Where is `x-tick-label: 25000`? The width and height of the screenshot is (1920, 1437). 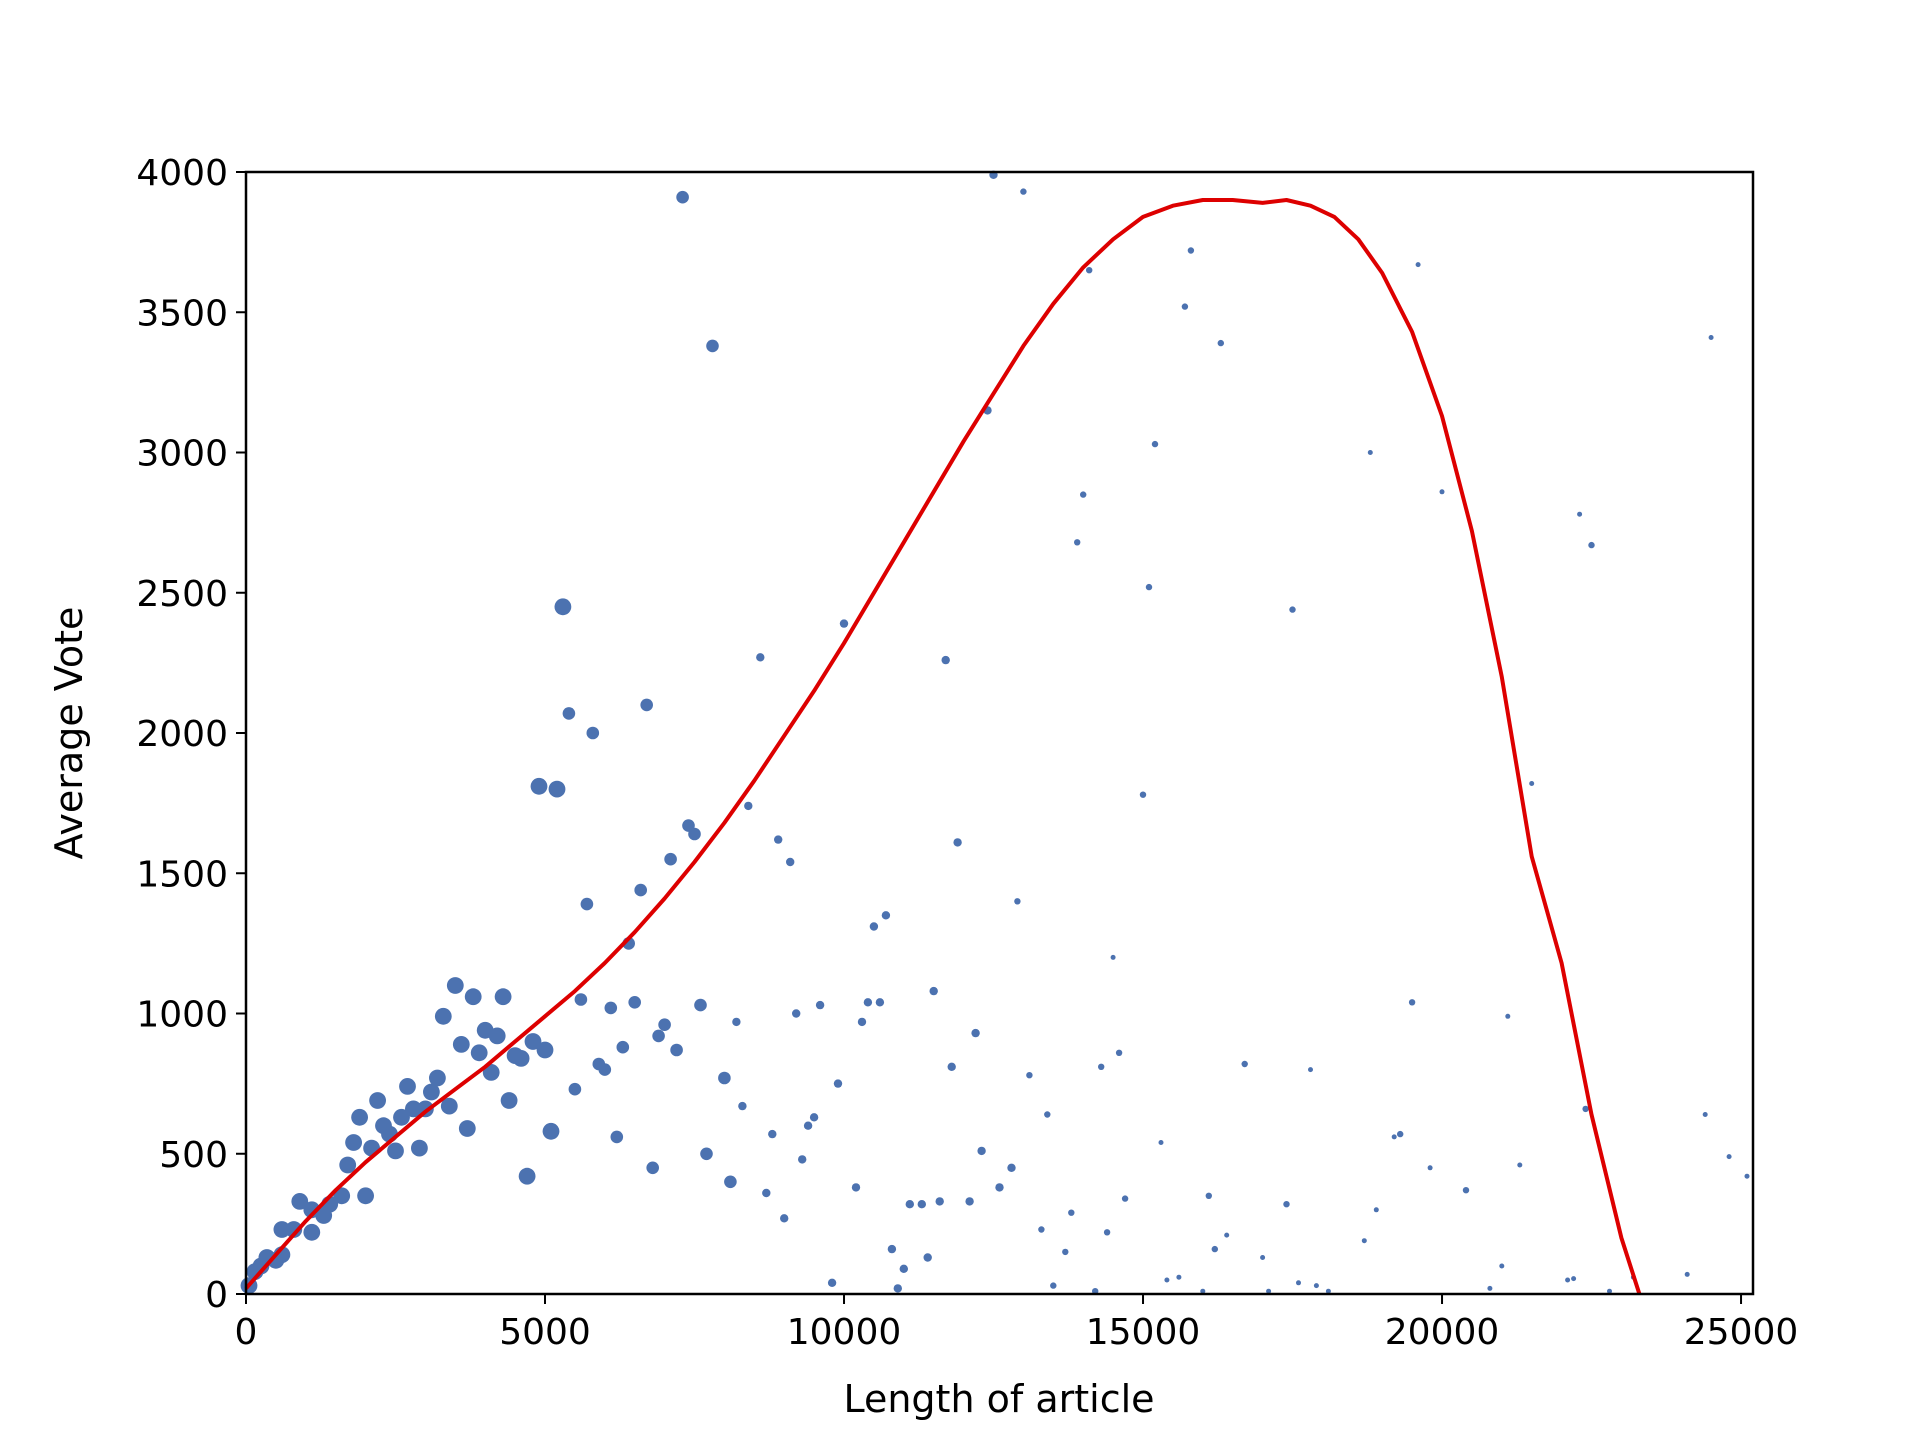 x-tick-label: 25000 is located at coordinates (1741, 1332).